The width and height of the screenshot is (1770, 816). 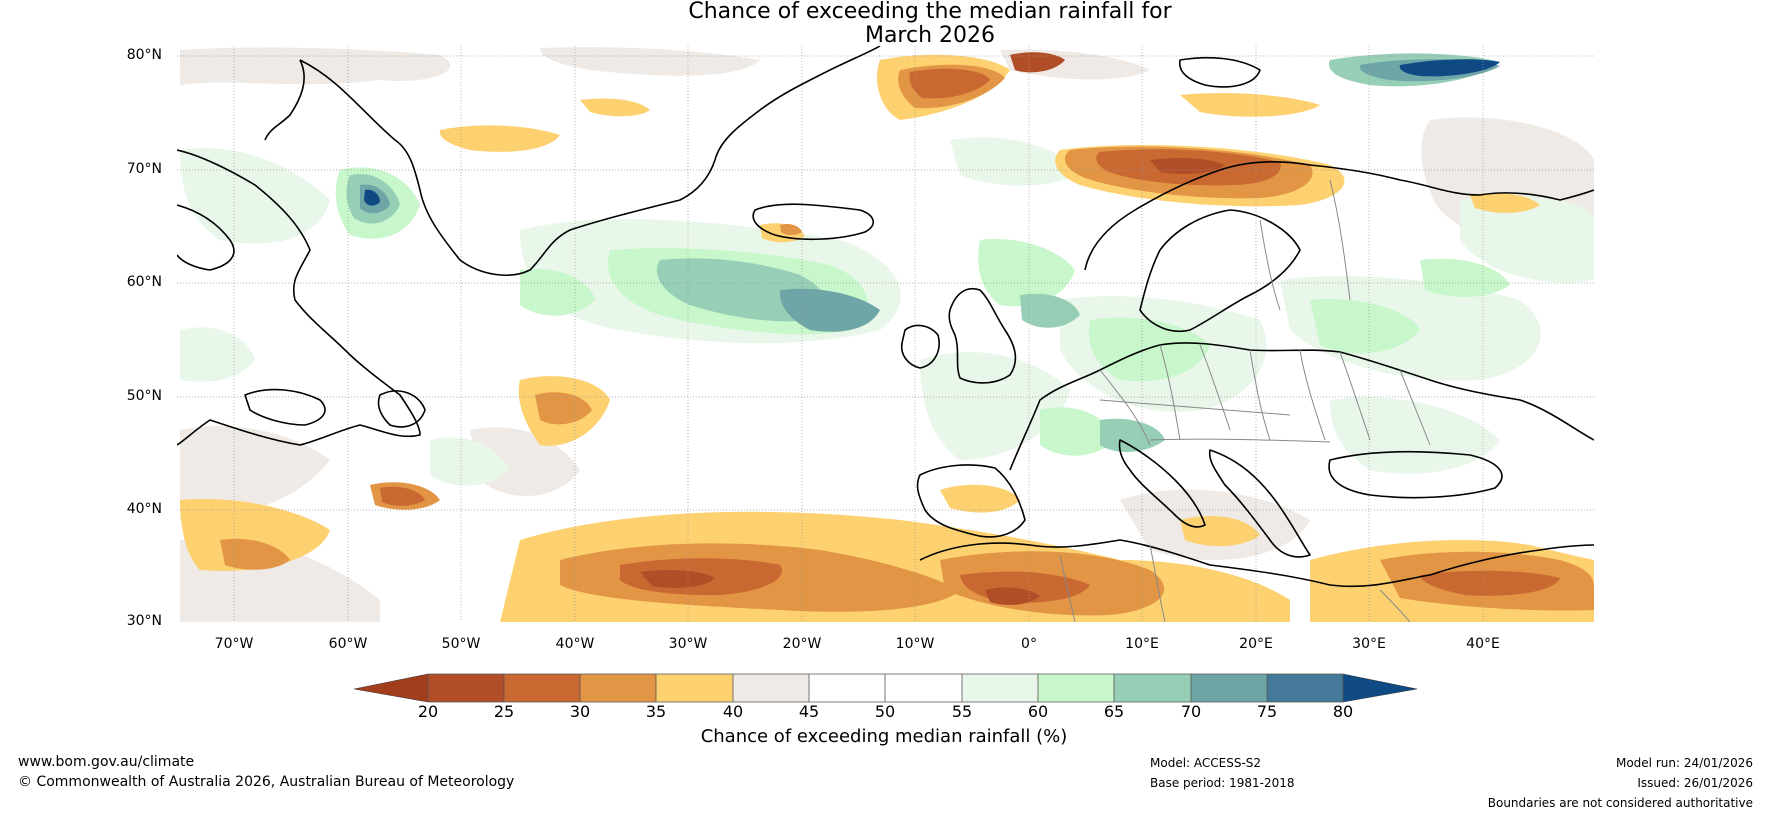 What do you see at coordinates (580, 711) in the screenshot?
I see `colorbar-tick-30: 30` at bounding box center [580, 711].